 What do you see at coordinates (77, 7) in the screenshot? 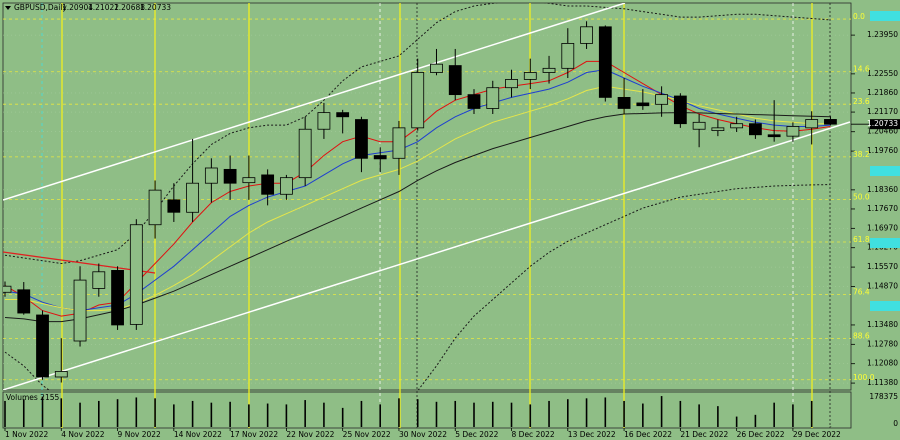
I see `header-open: 1.20904` at bounding box center [77, 7].